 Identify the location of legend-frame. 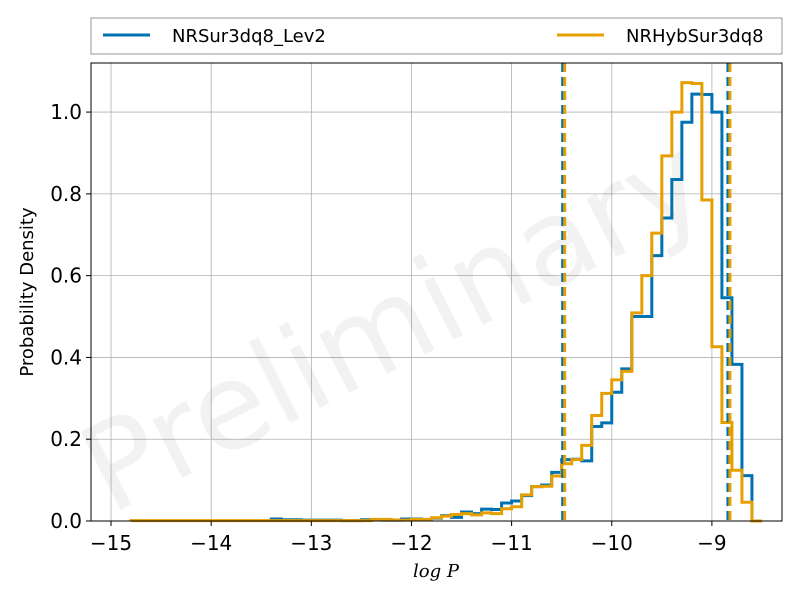
(436, 36).